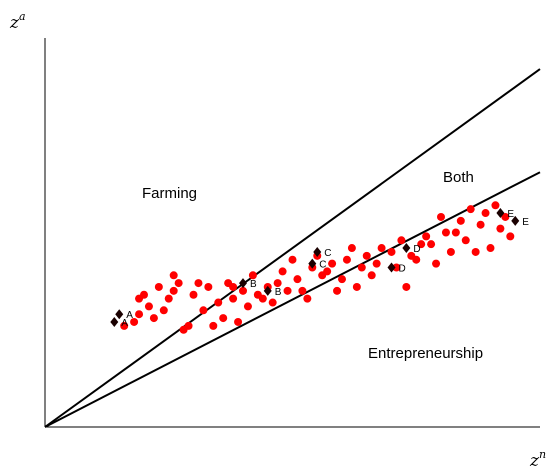 This screenshot has height=472, width=553. I want to click on y-axis-label-sup: a, so click(22, 16).